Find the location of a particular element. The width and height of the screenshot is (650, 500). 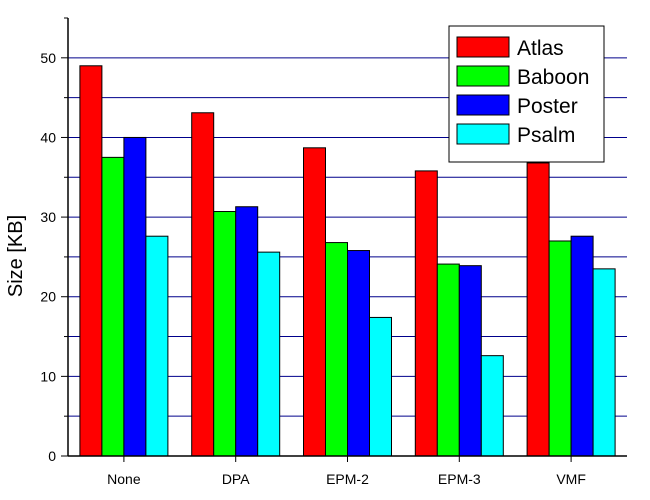

bar-baboon-vmf is located at coordinates (560, 348).